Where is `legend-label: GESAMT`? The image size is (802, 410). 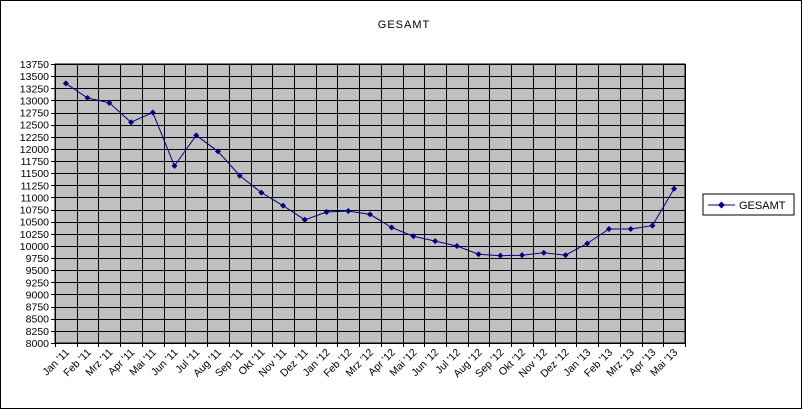 legend-label: GESAMT is located at coordinates (762, 206).